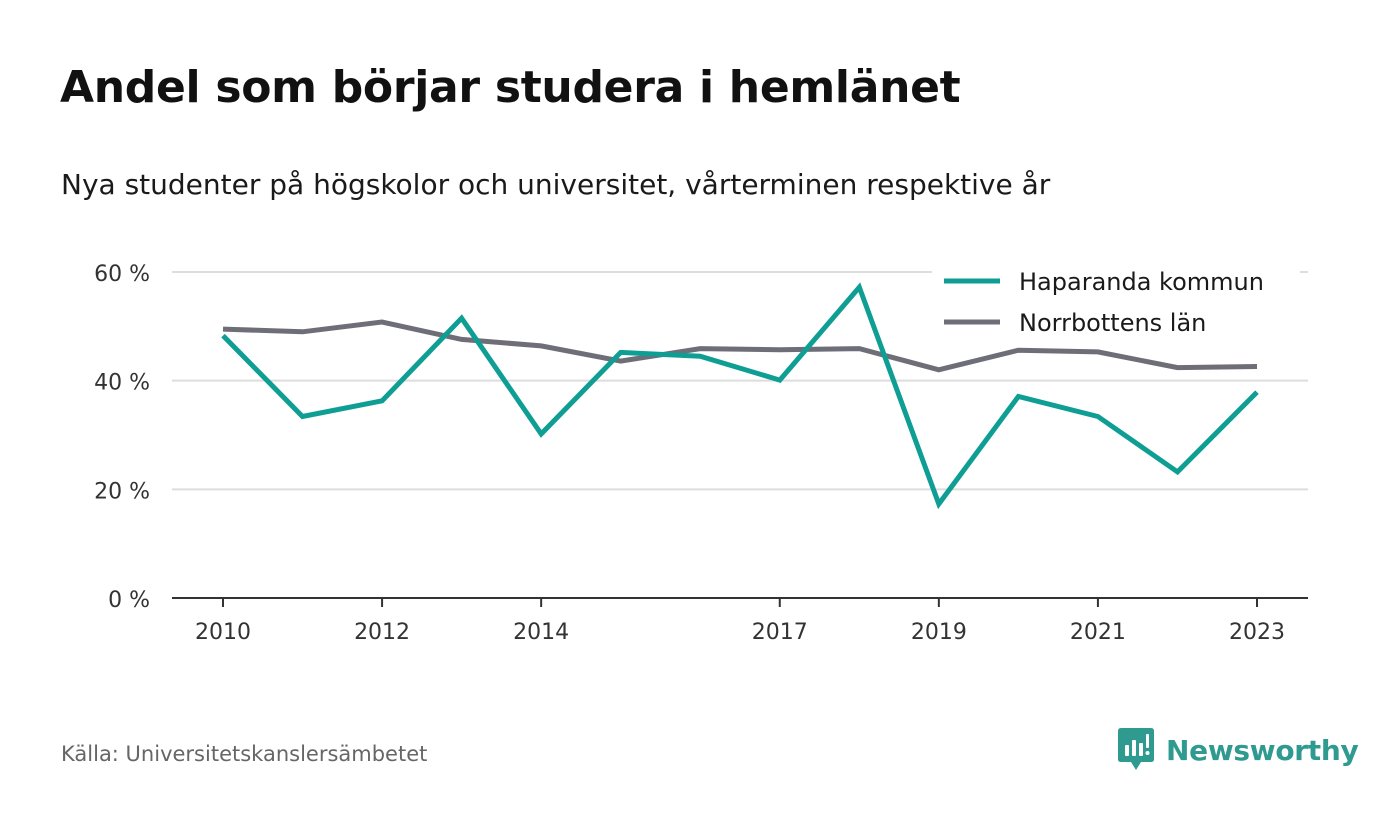 This screenshot has width=1400, height=831. I want to click on x-tick-label: 2014, so click(541, 632).